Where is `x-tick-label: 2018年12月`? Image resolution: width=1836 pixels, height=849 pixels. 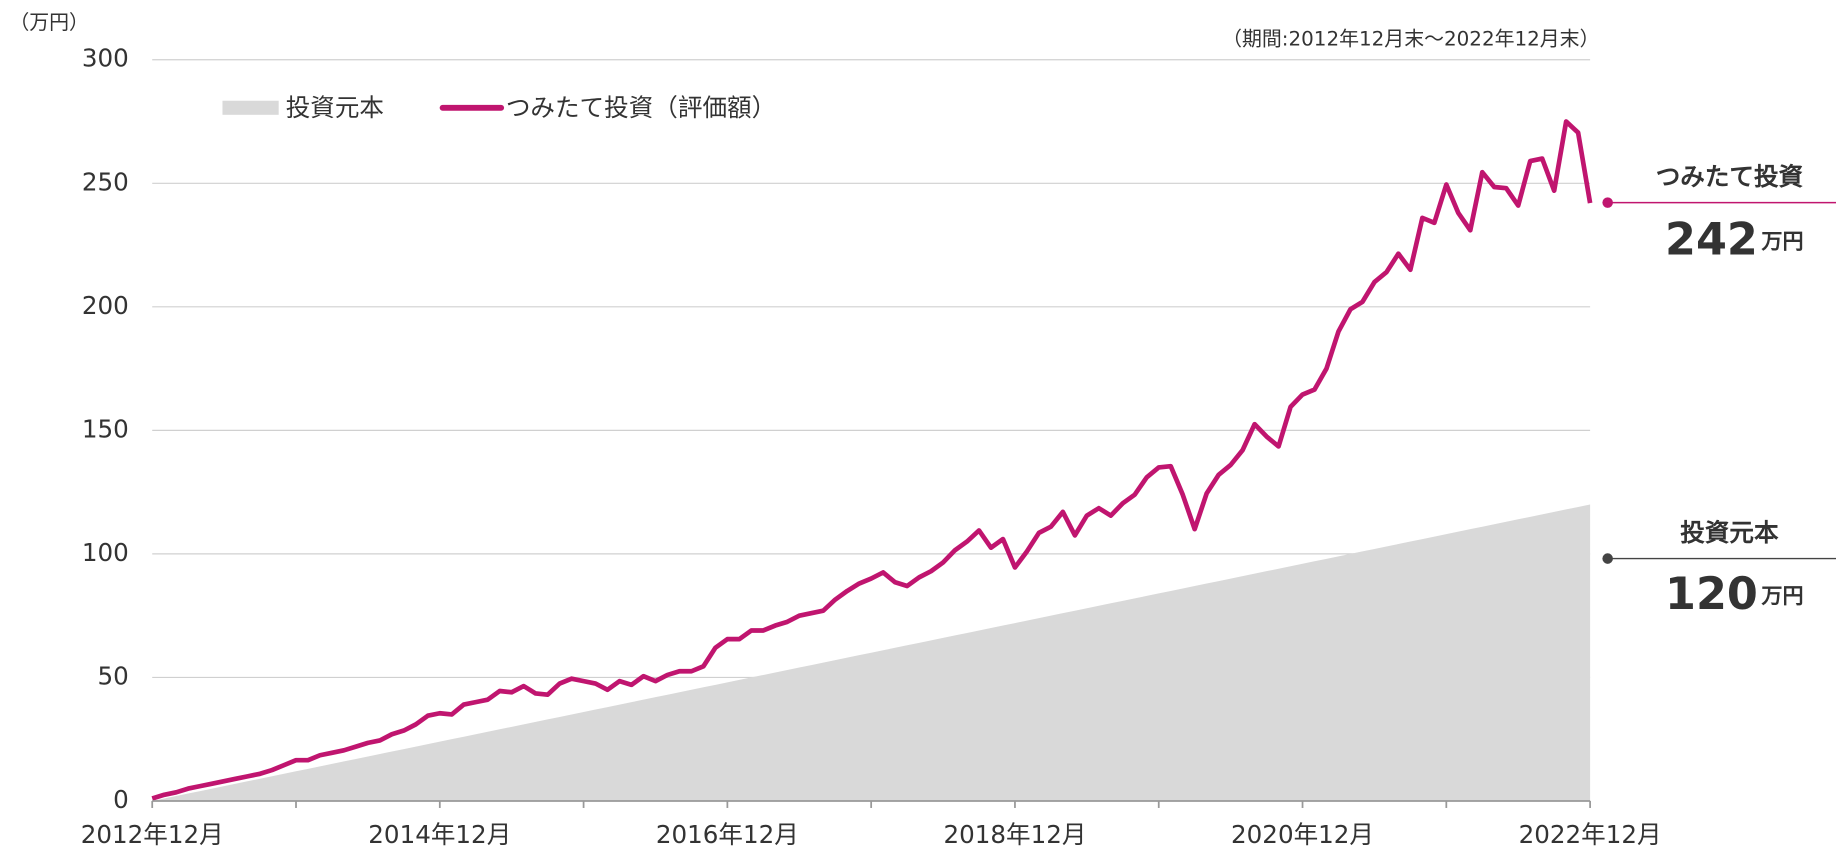 x-tick-label: 2018年12月 is located at coordinates (1014, 834).